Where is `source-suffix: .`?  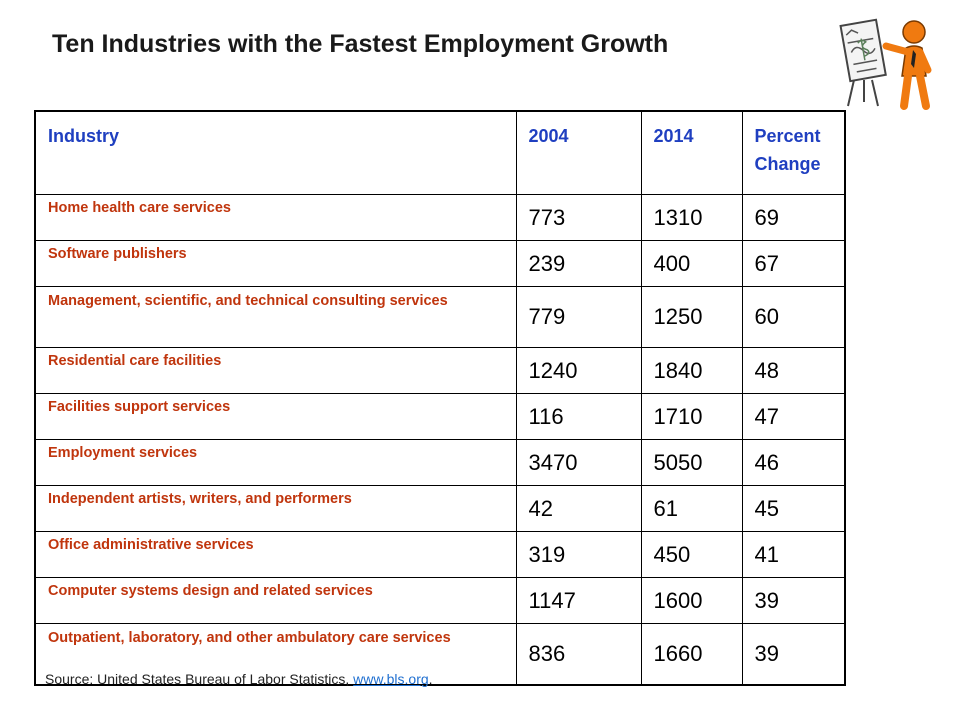 source-suffix: . is located at coordinates (430, 679).